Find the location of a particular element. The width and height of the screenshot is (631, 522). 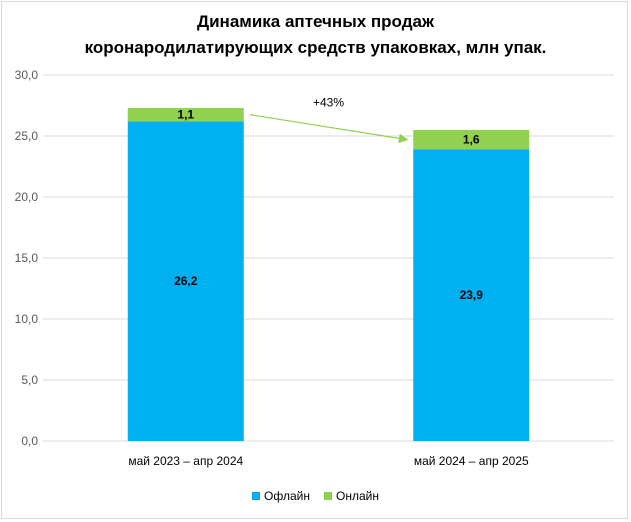

data-label: 23,9 is located at coordinates (472, 295).